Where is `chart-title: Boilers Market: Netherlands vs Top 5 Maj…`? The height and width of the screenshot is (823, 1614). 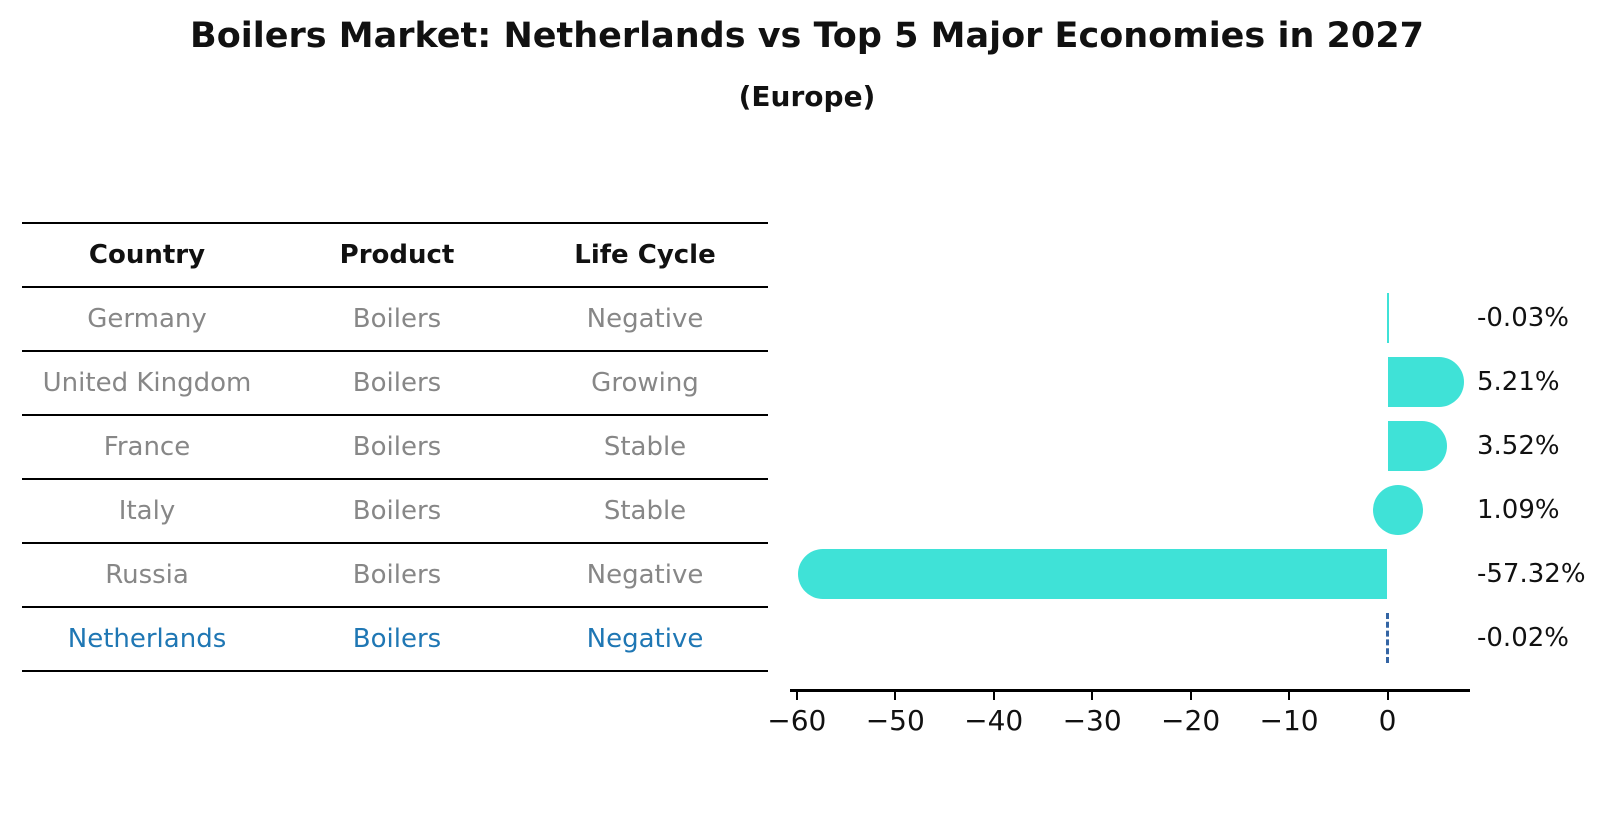 chart-title: Boilers Market: Netherlands vs Top 5 Maj… is located at coordinates (807, 36).